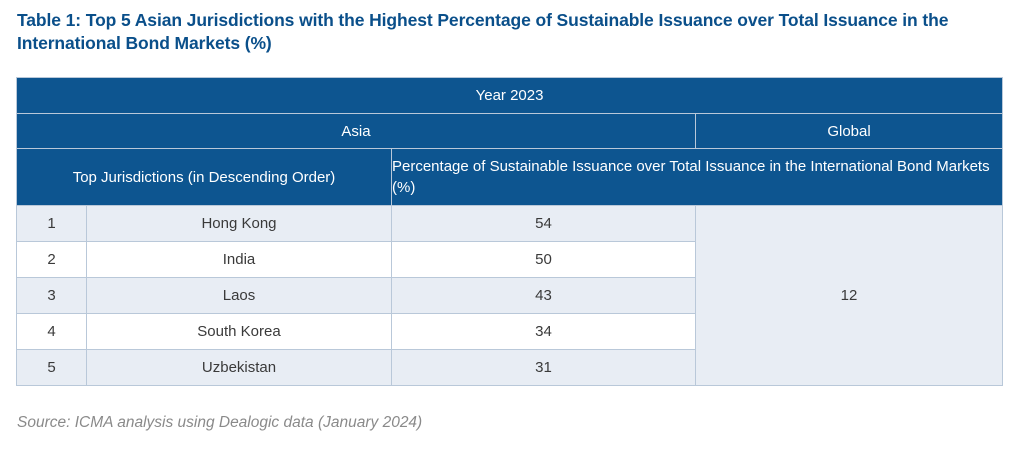 The height and width of the screenshot is (470, 1024). I want to click on rank-cell: 5, so click(51, 367).